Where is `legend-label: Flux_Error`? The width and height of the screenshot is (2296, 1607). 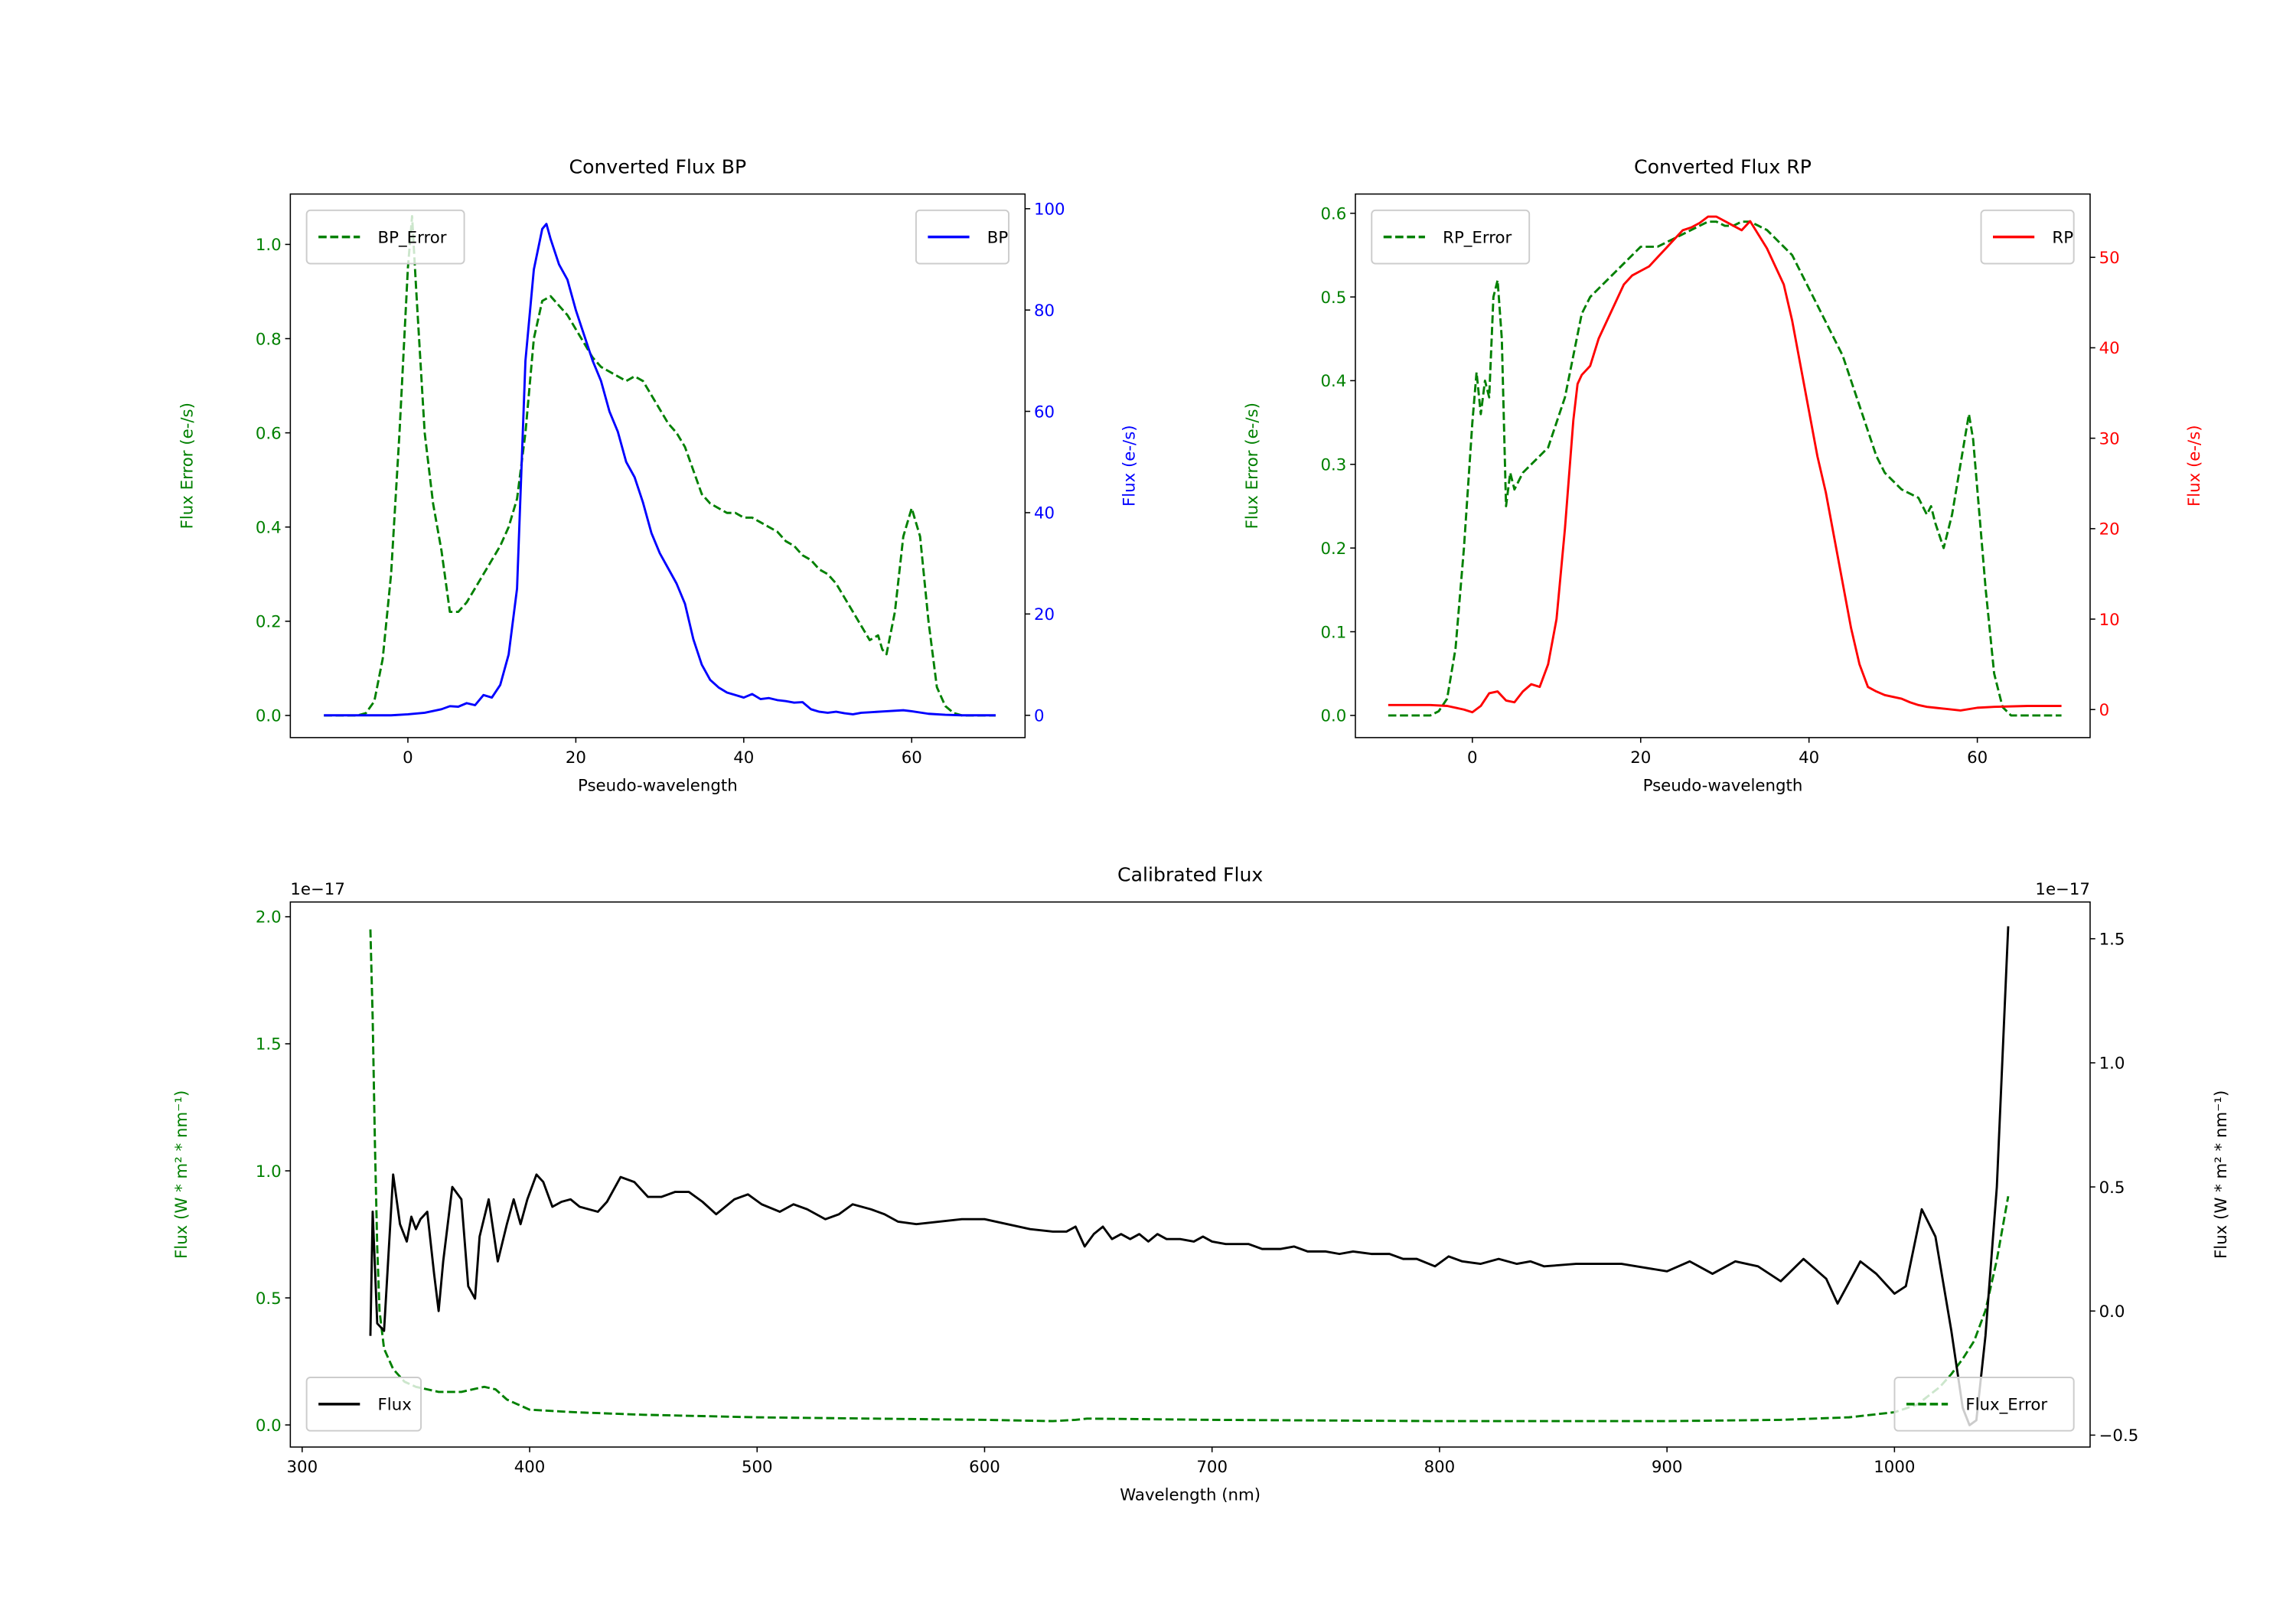 legend-label: Flux_Error is located at coordinates (2006, 1405).